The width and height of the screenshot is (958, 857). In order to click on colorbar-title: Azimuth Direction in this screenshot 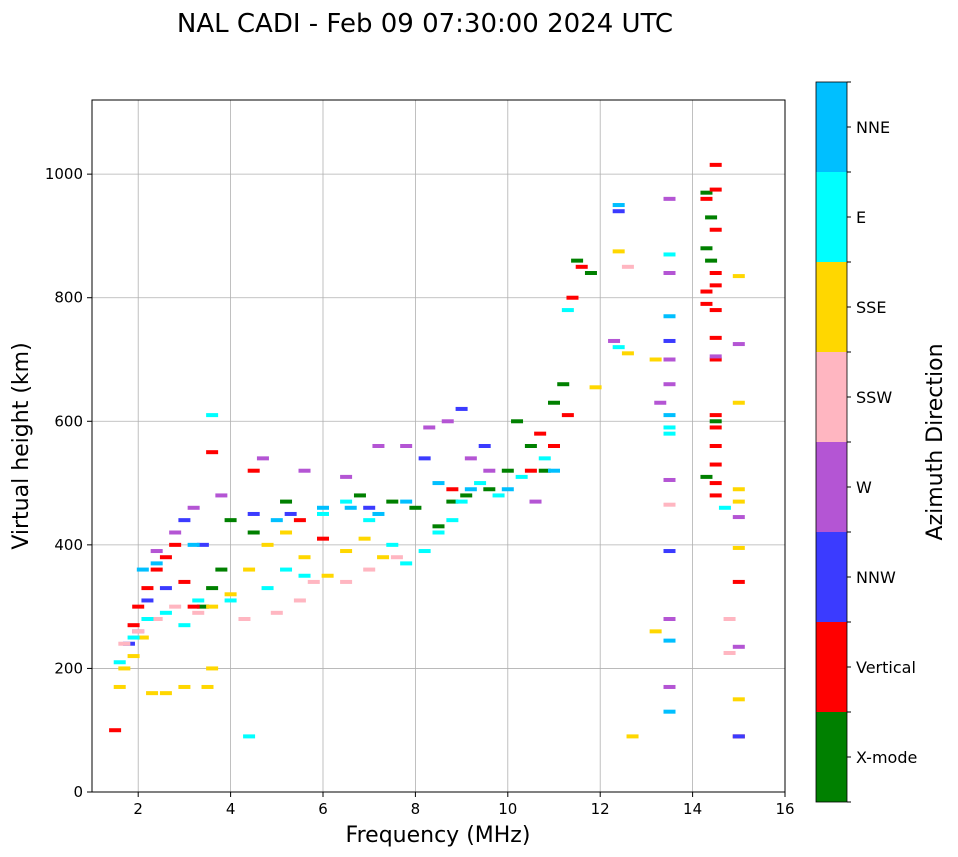, I will do `click(935, 441)`.